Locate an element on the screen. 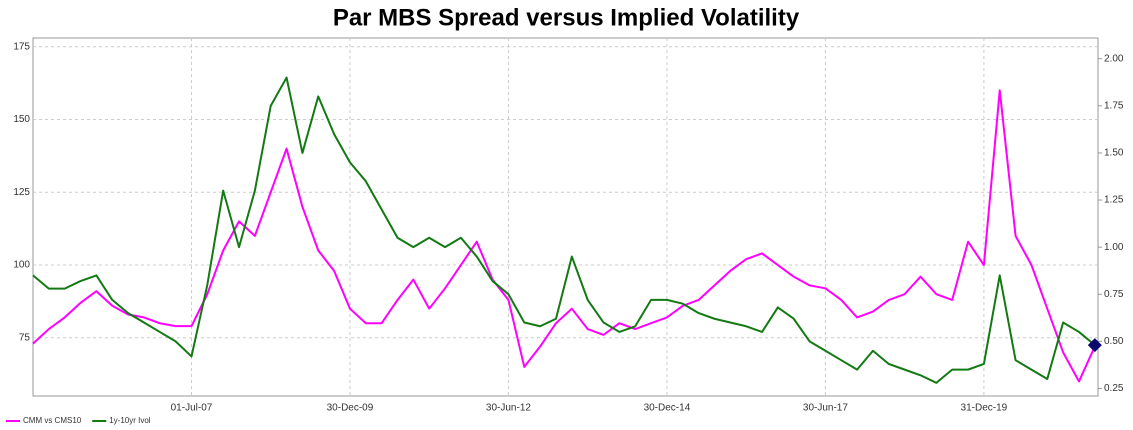  y2-tick-label: 1.50 is located at coordinates (1114, 153).